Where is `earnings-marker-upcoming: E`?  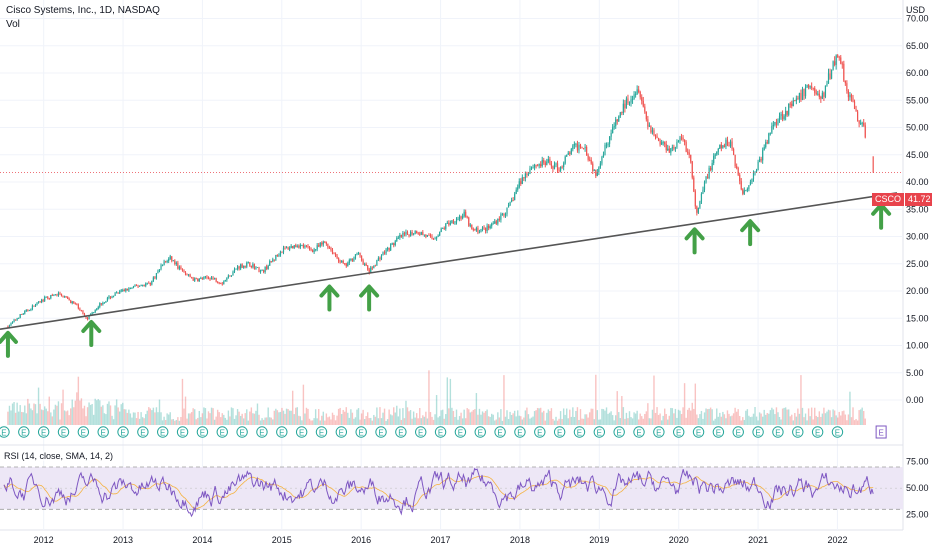
earnings-marker-upcoming: E is located at coordinates (881, 432).